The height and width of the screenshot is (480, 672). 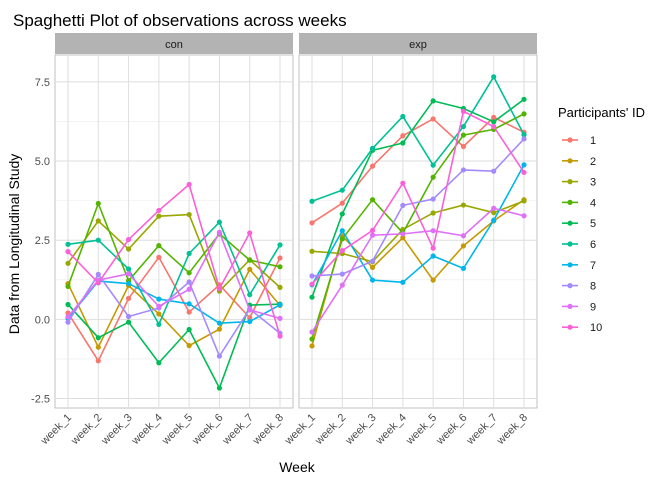 I want to click on legend-item-9: 9, so click(x=579, y=307).